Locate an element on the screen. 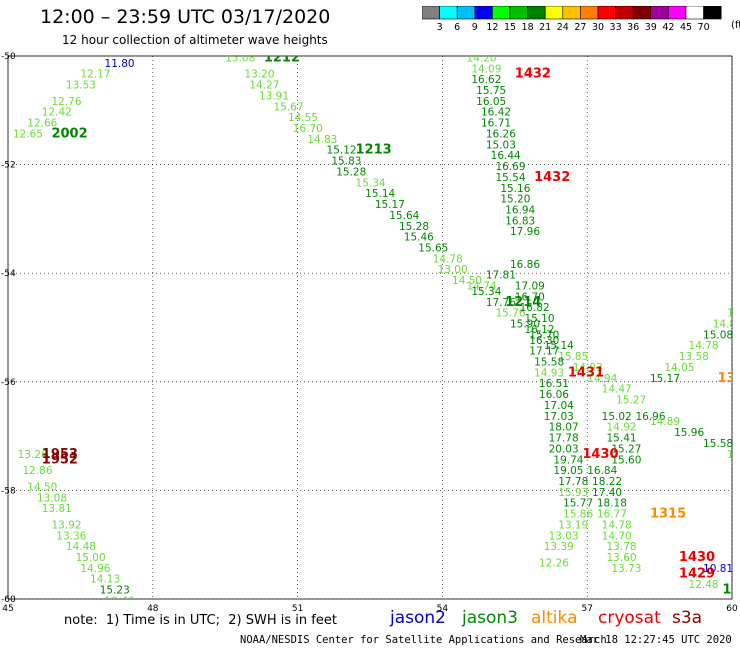 The height and width of the screenshot is (650, 740). wave-height-point: 13.91 is located at coordinates (274, 96).